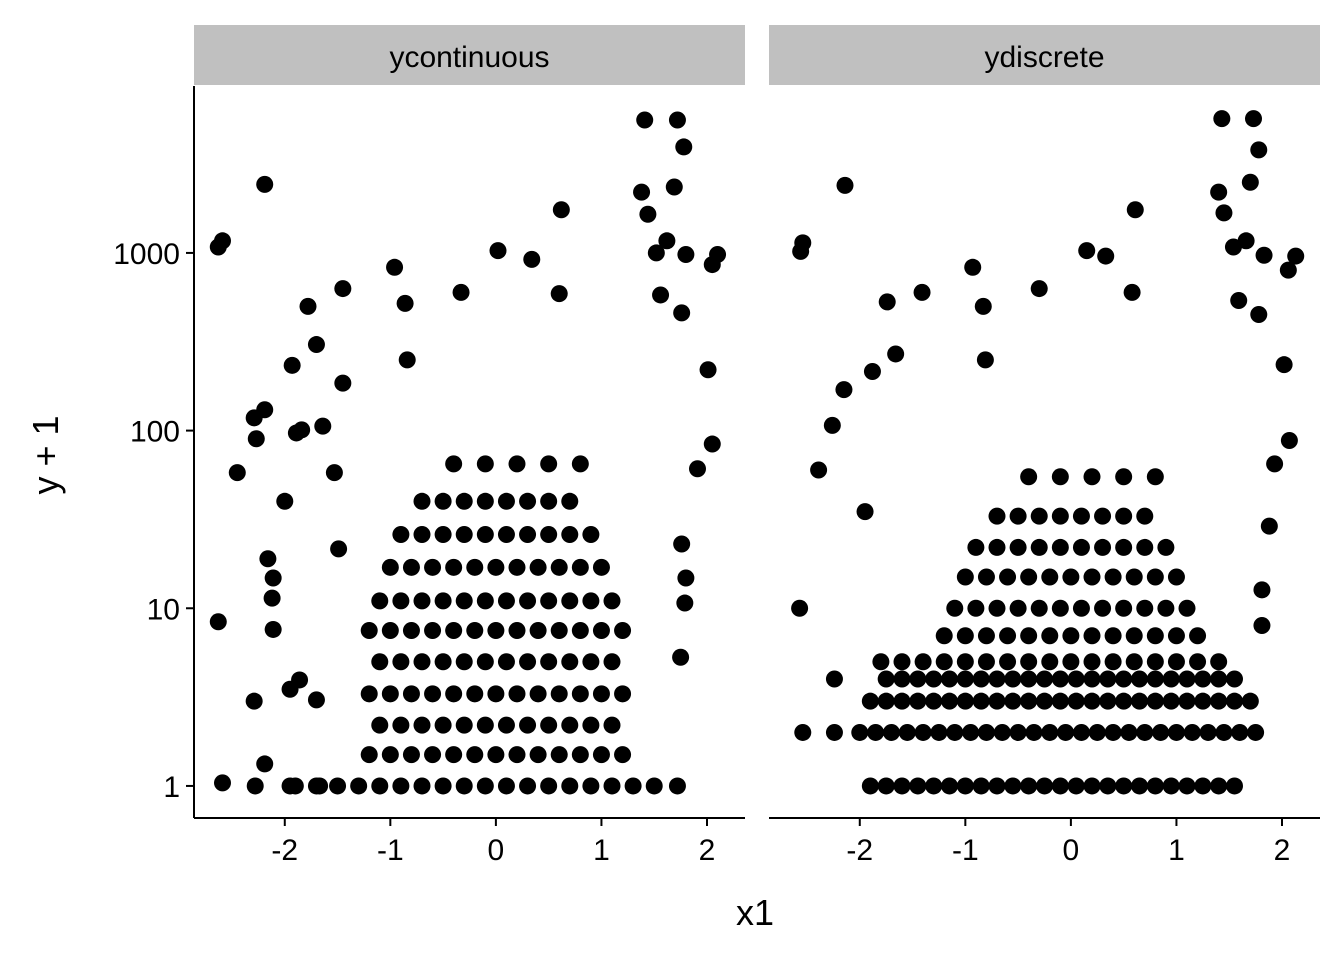 The image size is (1344, 965). Describe the element at coordinates (146, 254) in the screenshot. I see `y-tick-label: 1000` at that location.